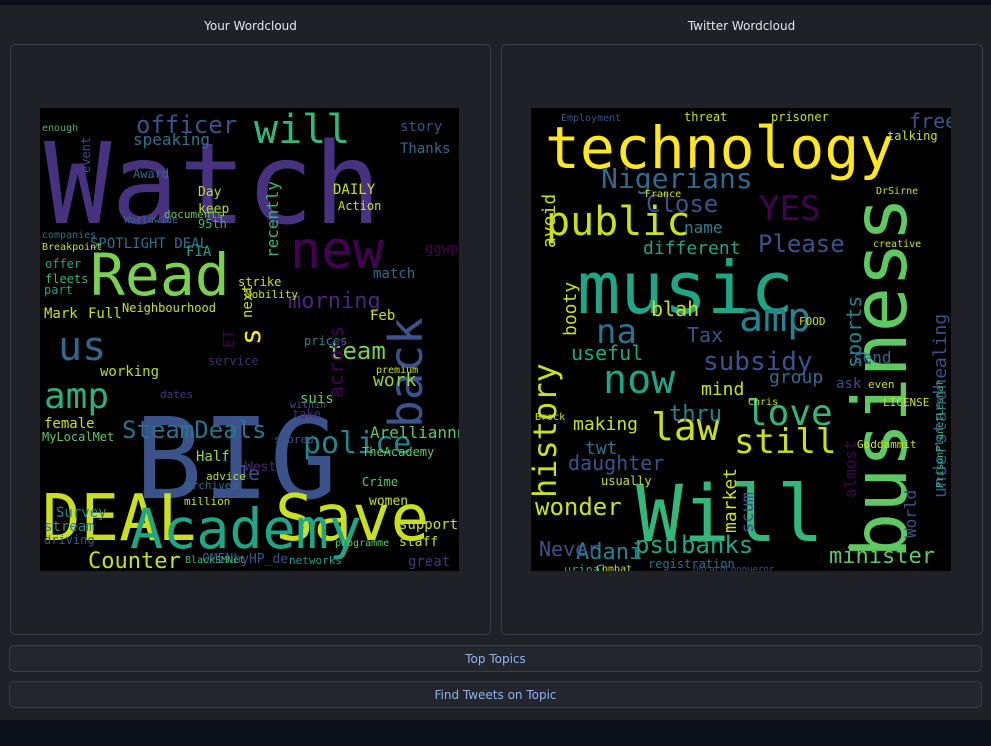 The height and width of the screenshot is (746, 991). I want to click on right-word: World, so click(910, 514).